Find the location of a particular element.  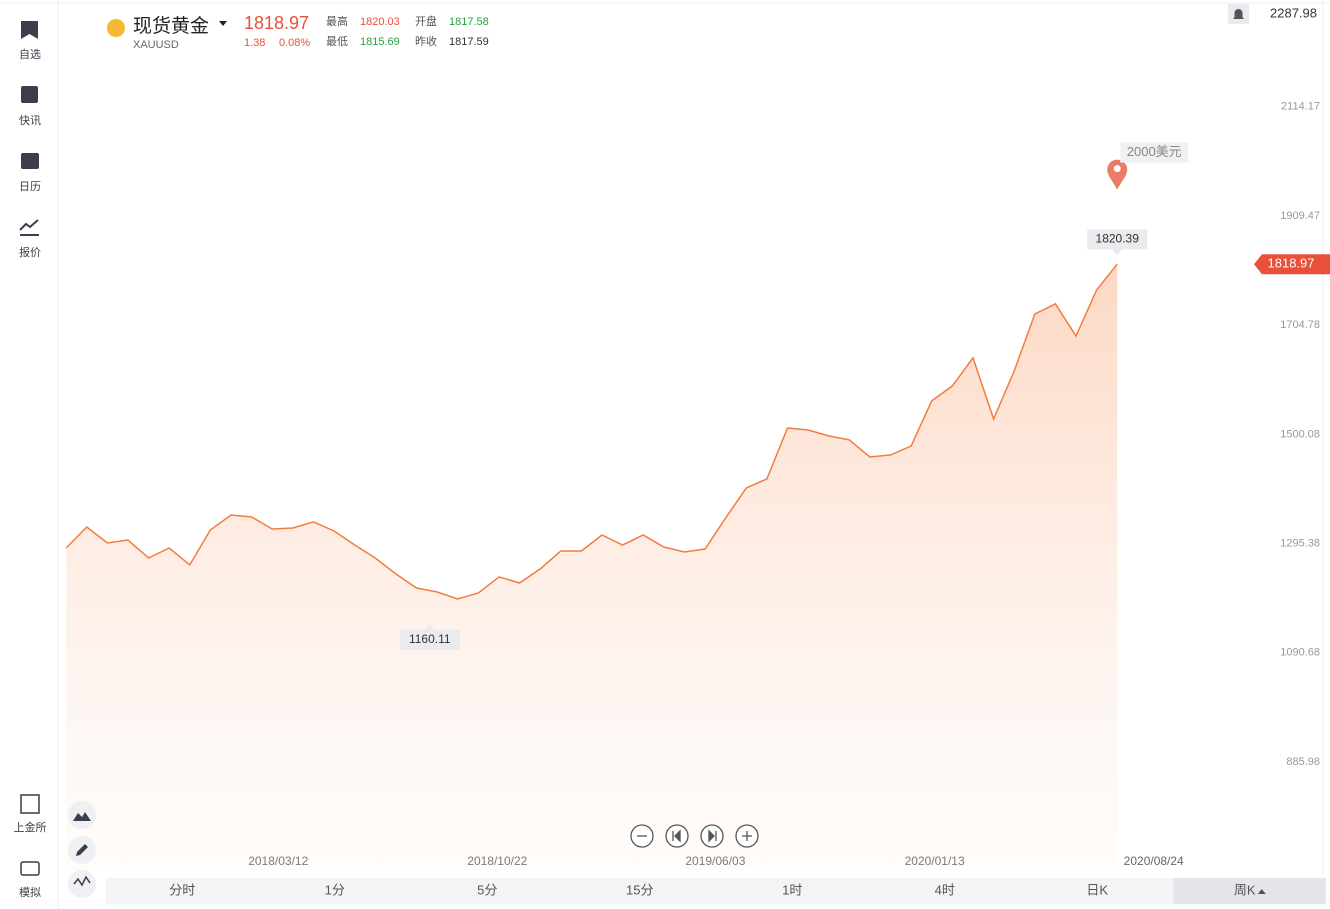

tool-area is located at coordinates (82, 815).